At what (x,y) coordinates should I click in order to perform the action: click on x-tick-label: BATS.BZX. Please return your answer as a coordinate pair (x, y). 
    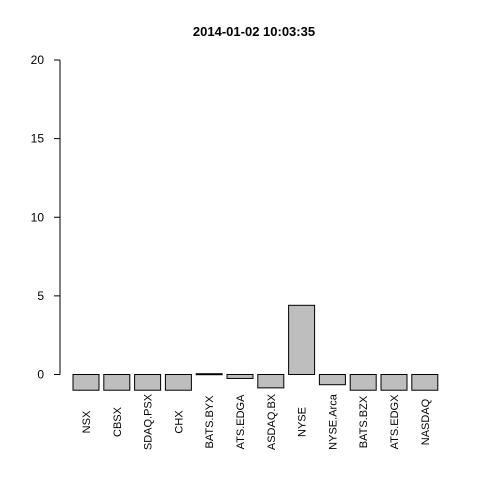
    Looking at the image, I should click on (364, 421).